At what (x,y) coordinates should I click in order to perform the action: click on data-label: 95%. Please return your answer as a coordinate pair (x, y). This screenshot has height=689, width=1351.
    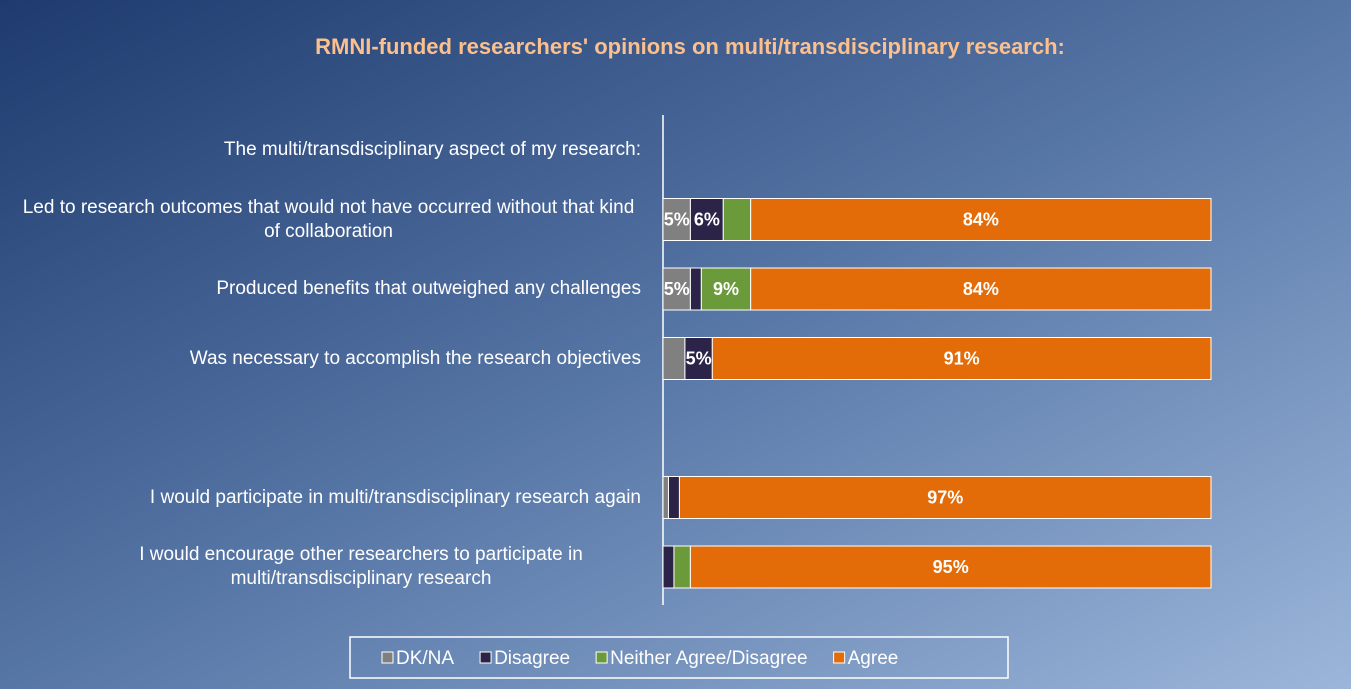
    Looking at the image, I should click on (951, 567).